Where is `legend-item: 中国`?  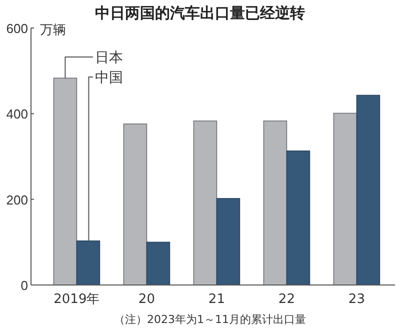
legend-item: 中国 is located at coordinates (105, 156).